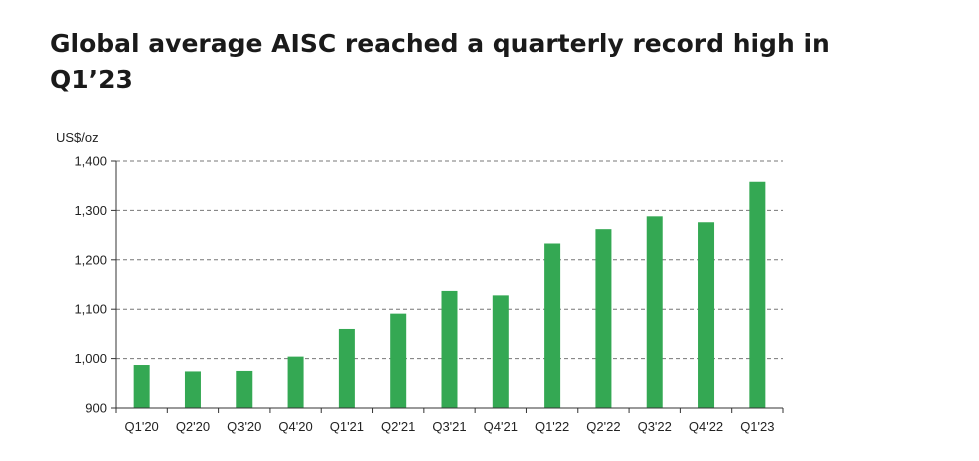 This screenshot has height=461, width=979. What do you see at coordinates (90, 358) in the screenshot?
I see `y-tick-label: 1,000` at bounding box center [90, 358].